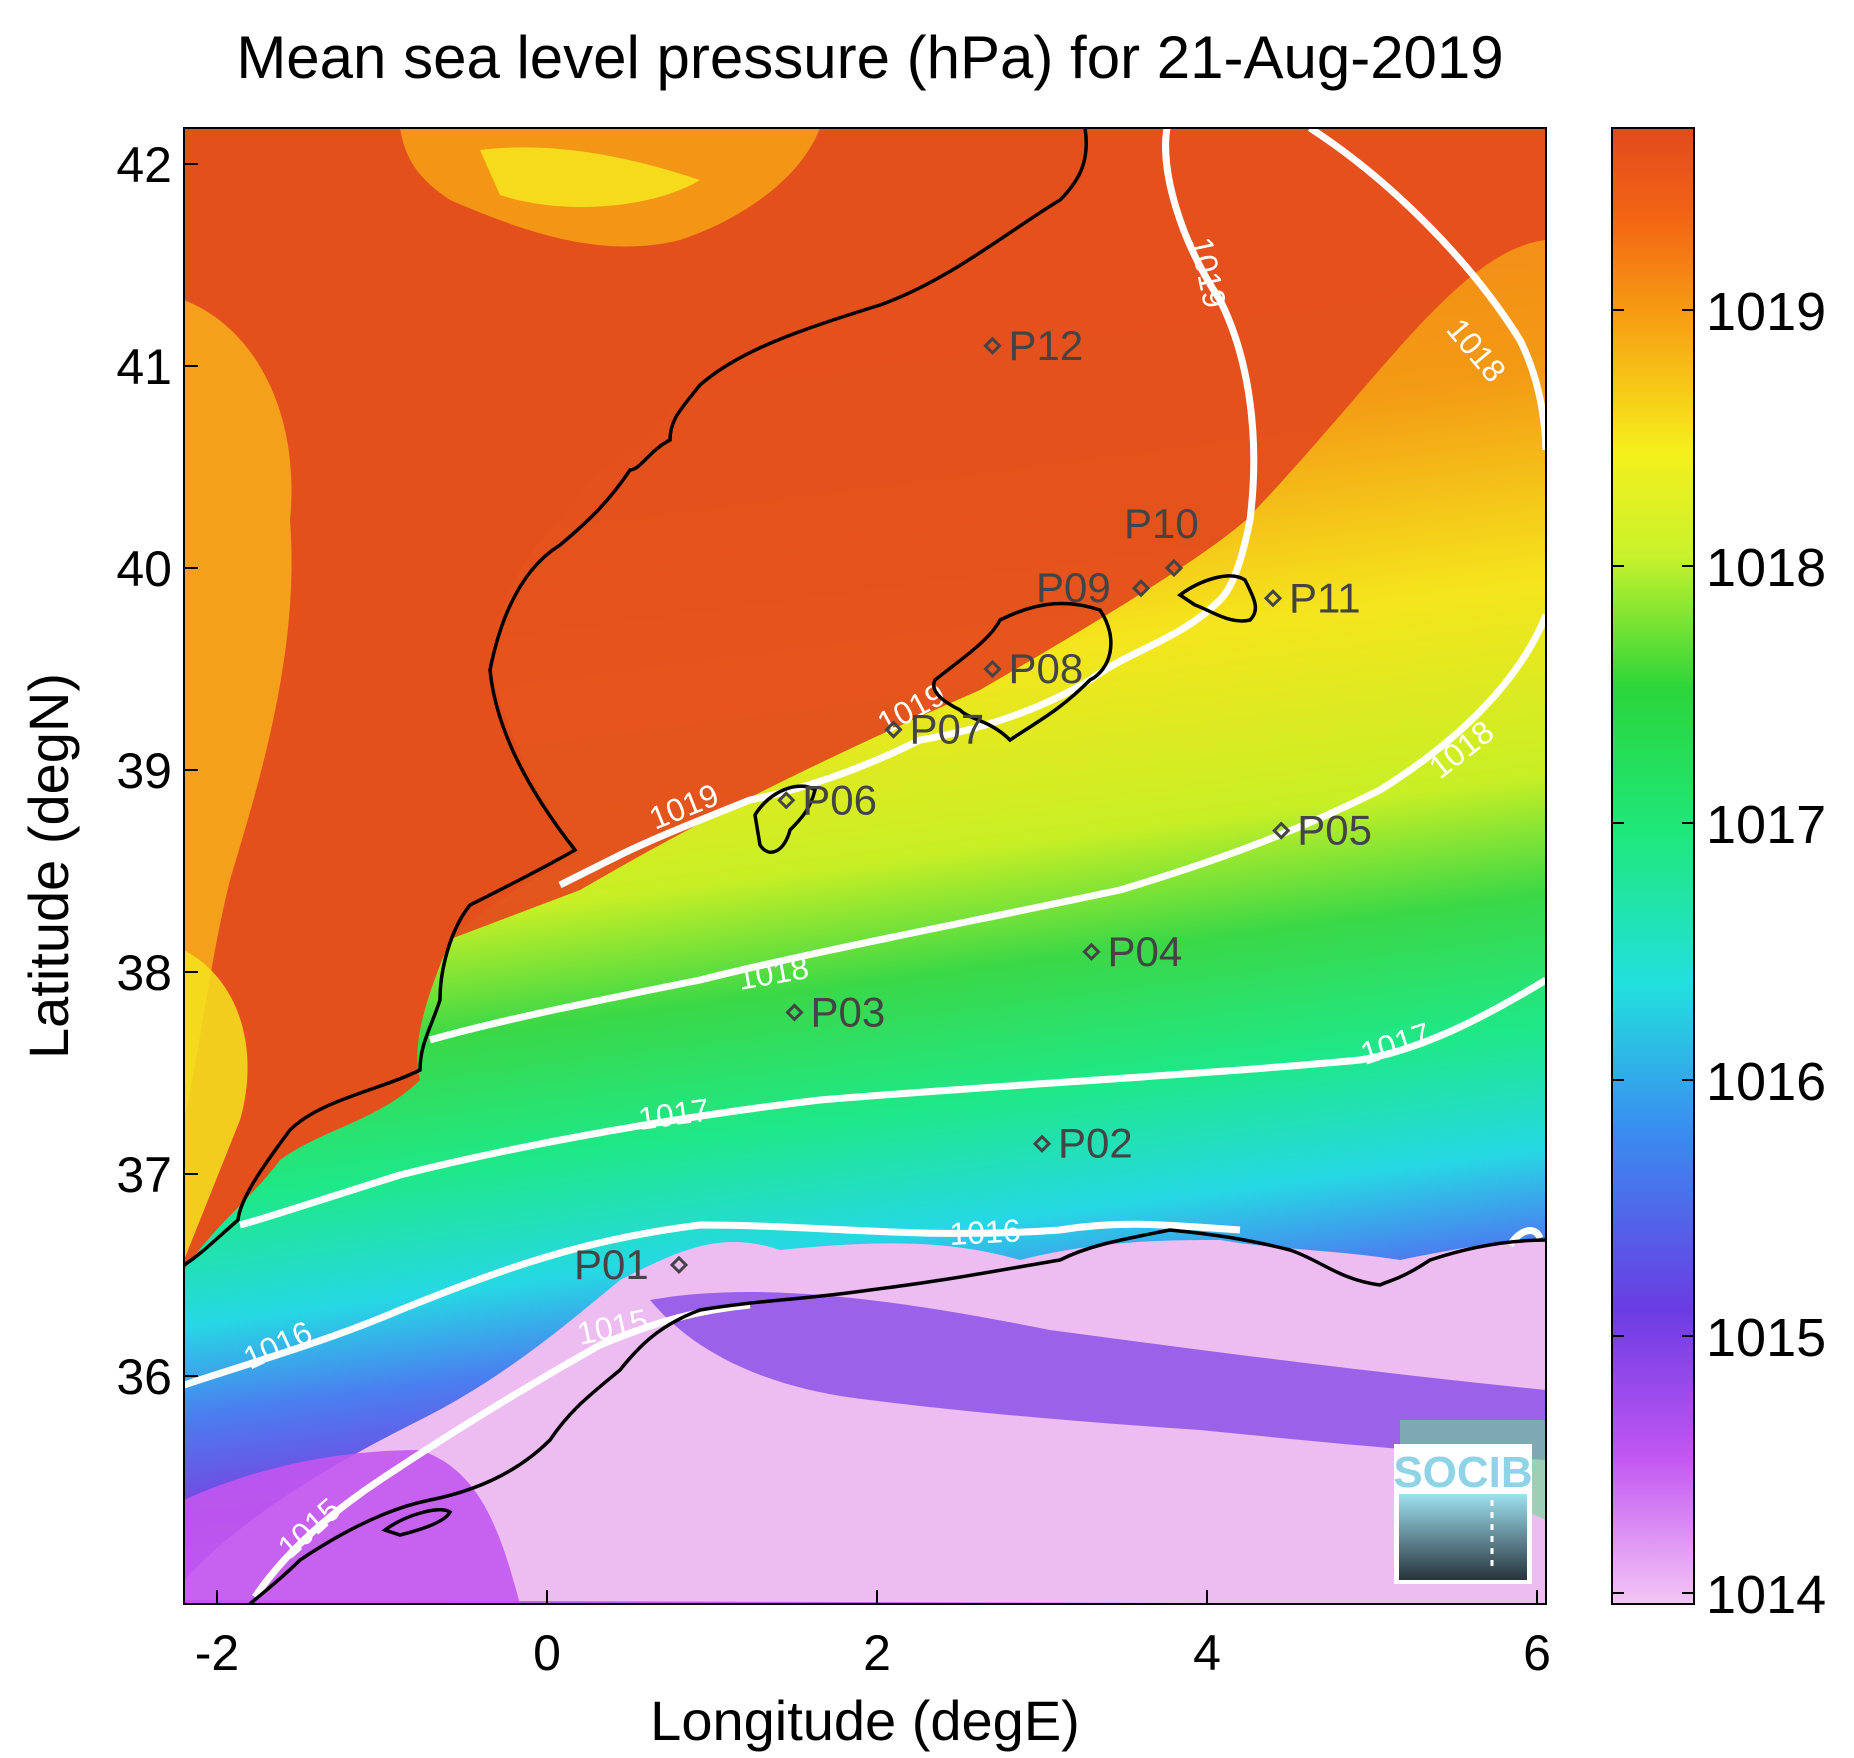  Describe the element at coordinates (144, 165) in the screenshot. I see `y-tick-label: 42` at that location.